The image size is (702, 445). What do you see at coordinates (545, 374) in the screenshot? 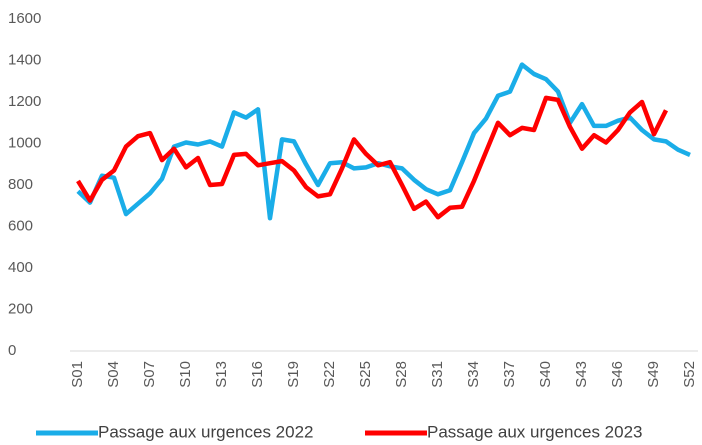
I see `x-tick-label: S40` at bounding box center [545, 374].